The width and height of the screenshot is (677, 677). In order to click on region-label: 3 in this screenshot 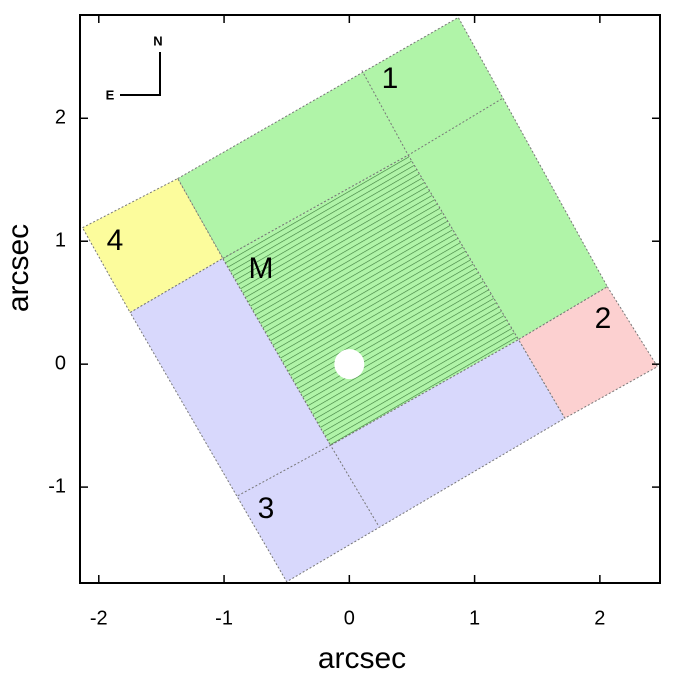, I will do `click(266, 508)`.